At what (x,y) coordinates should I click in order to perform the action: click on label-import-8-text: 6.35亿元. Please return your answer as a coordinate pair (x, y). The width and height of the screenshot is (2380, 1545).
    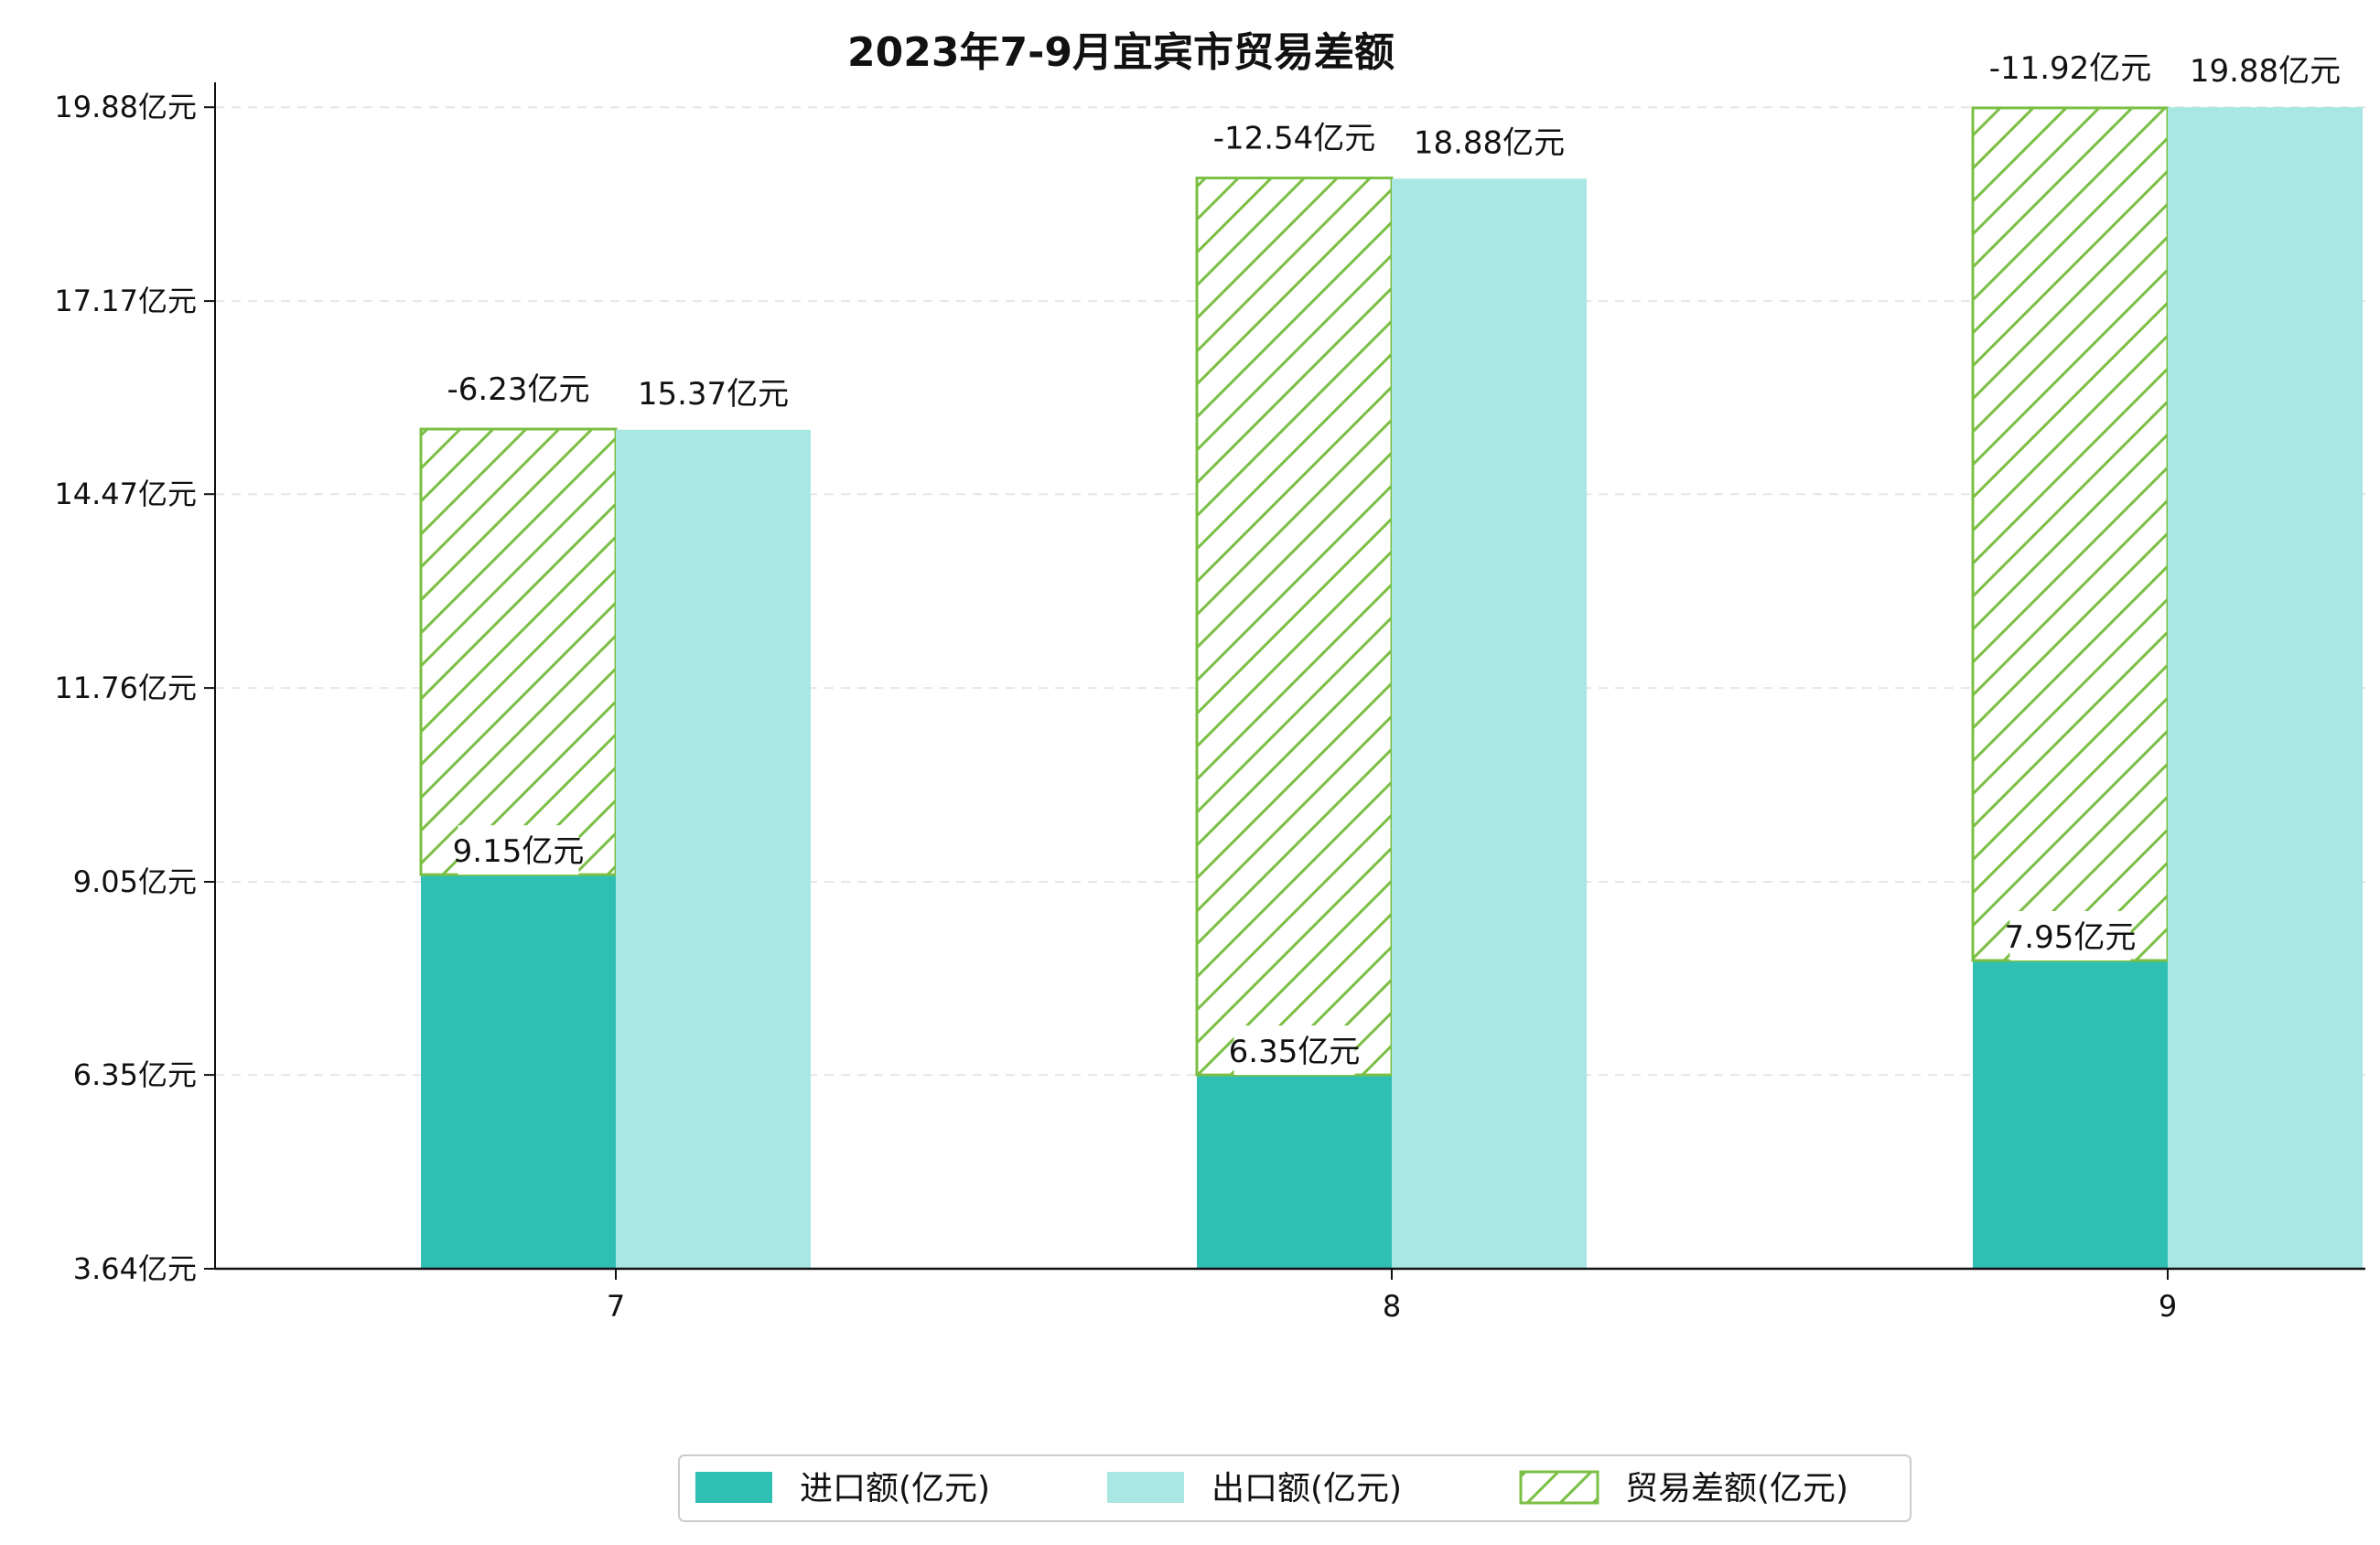
    Looking at the image, I should click on (1295, 1052).